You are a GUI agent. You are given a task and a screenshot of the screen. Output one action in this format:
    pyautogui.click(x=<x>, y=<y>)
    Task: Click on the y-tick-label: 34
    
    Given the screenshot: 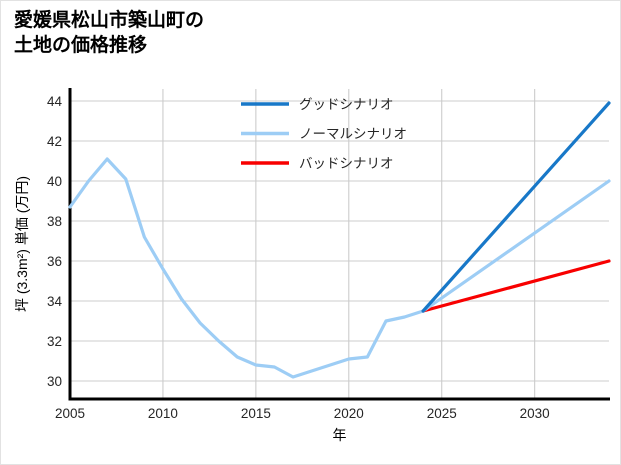 What is the action you would take?
    pyautogui.click(x=55, y=301)
    